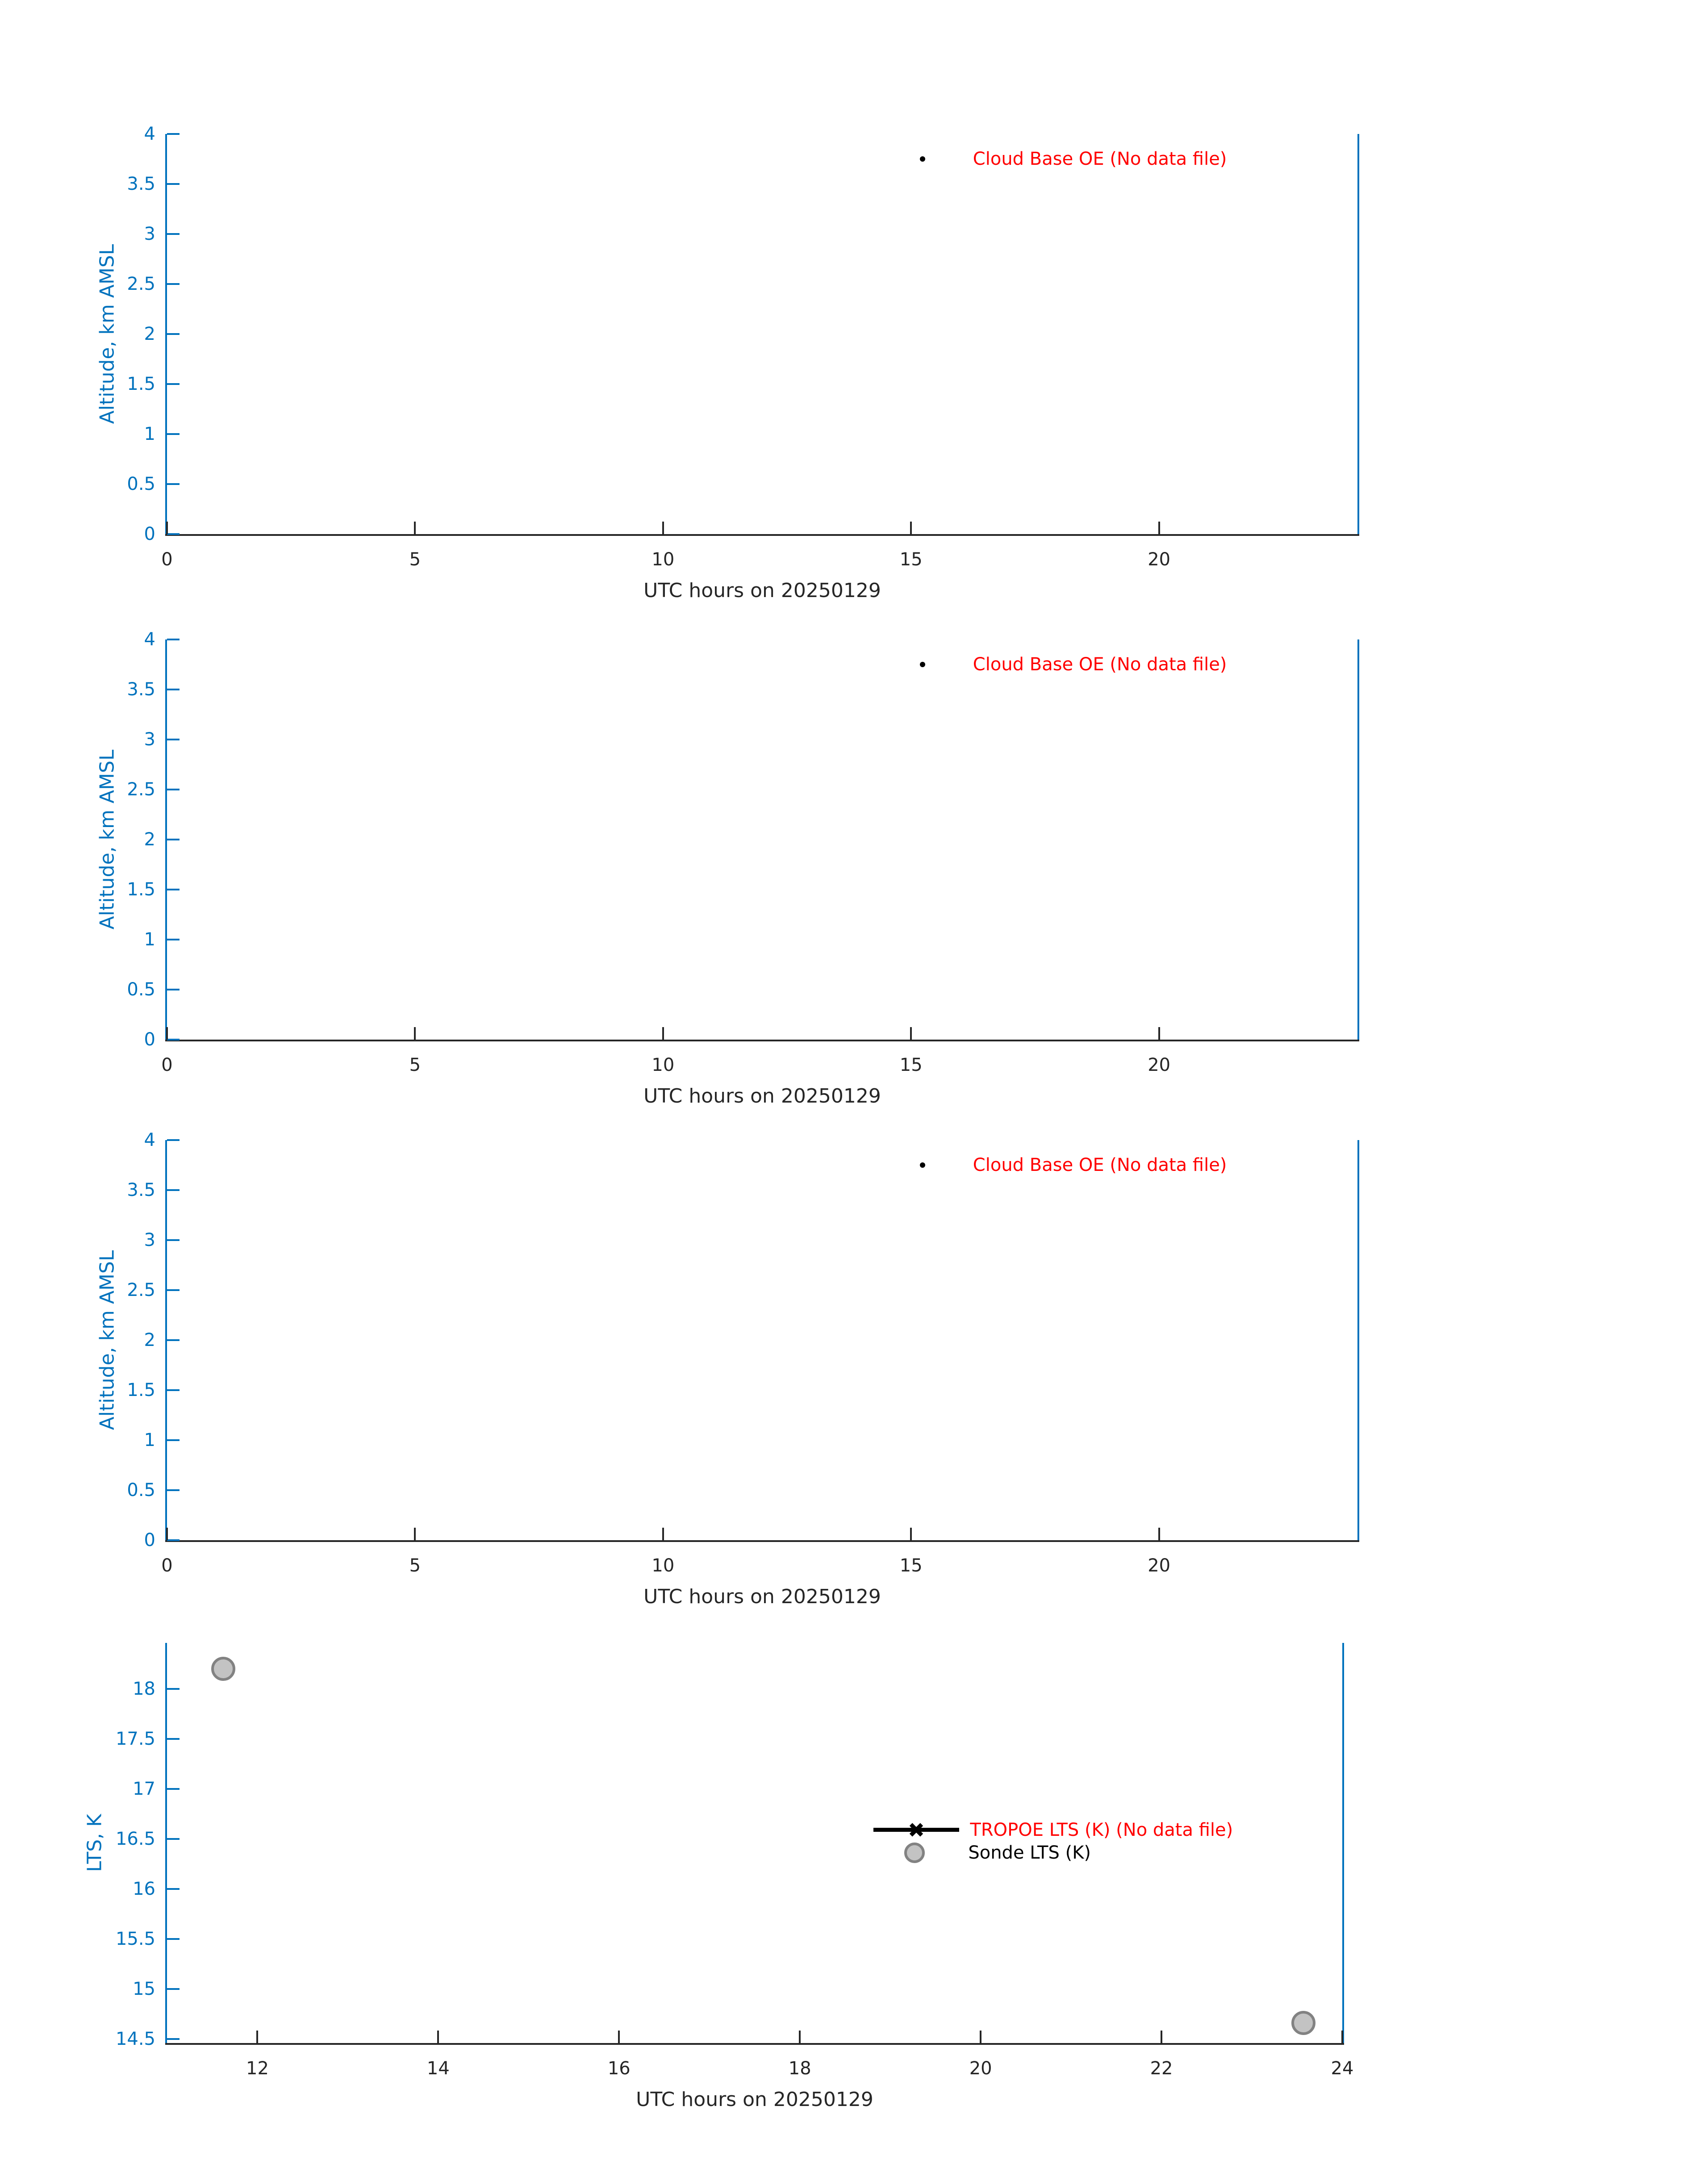 The height and width of the screenshot is (2177, 1708). I want to click on y-axis-label: LTS, K, so click(94, 1842).